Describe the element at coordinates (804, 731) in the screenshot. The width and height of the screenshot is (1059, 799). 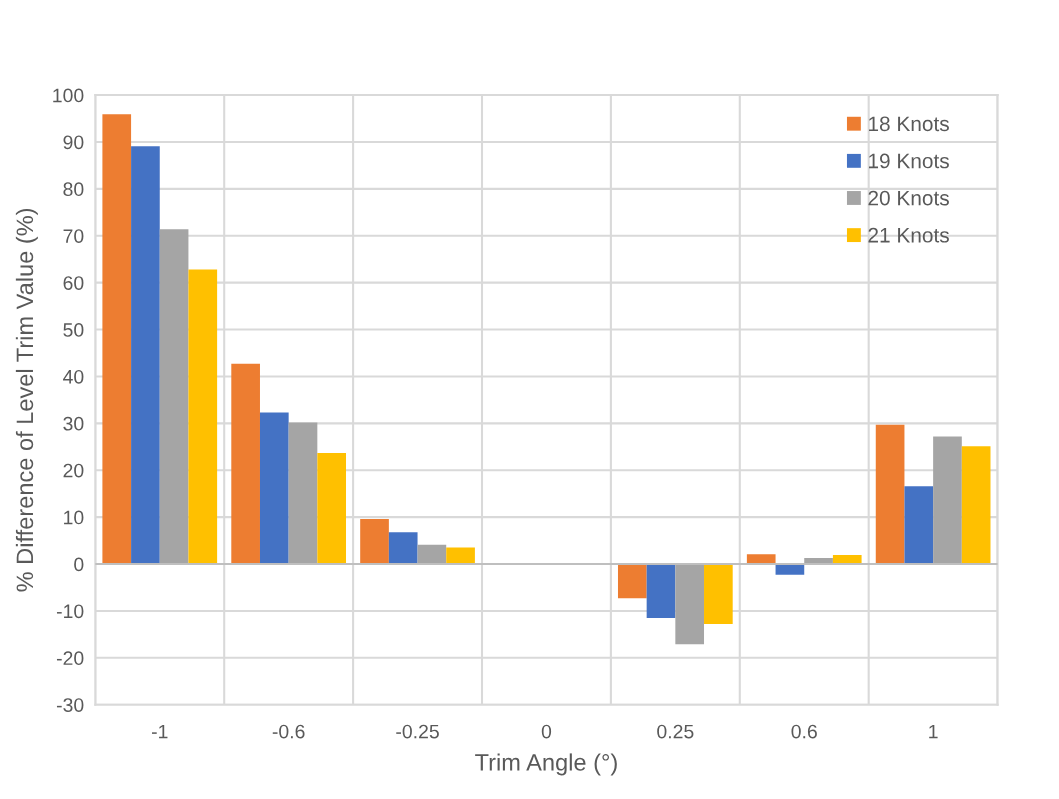
I see `x-tick-label: 0.6` at that location.